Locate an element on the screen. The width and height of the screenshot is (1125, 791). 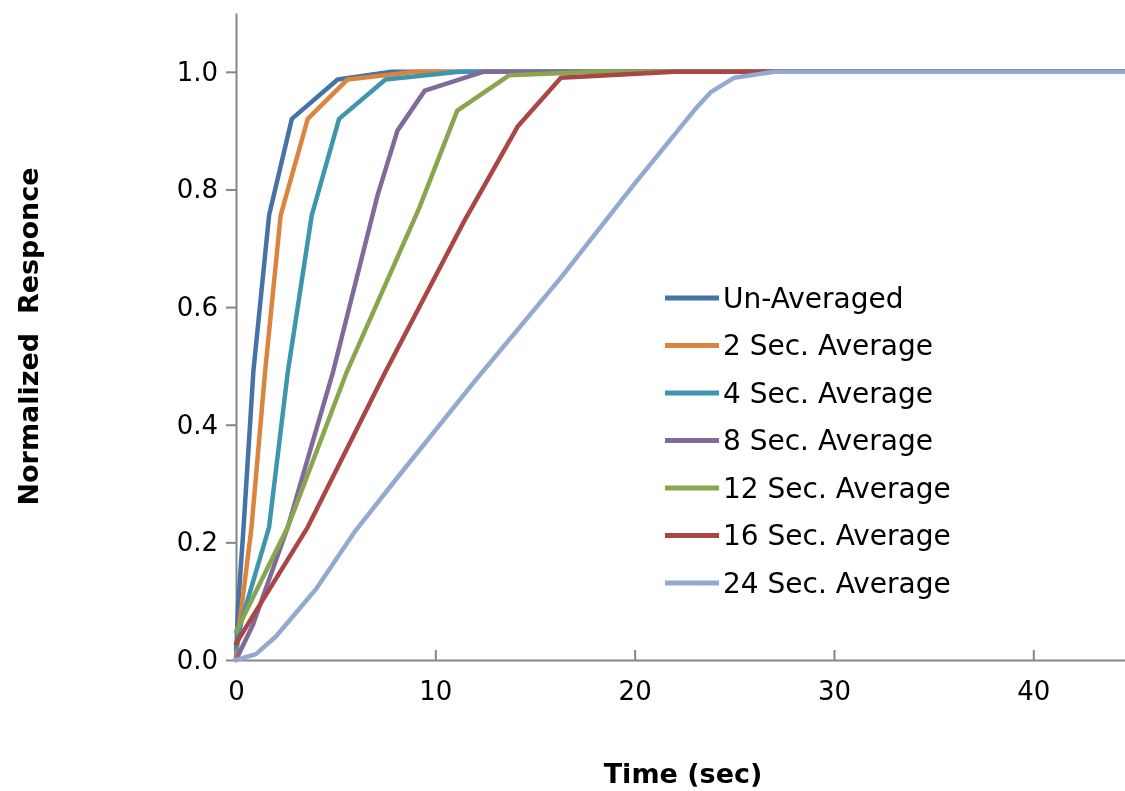
legend-label: 24 Sec. Average is located at coordinates (837, 583).